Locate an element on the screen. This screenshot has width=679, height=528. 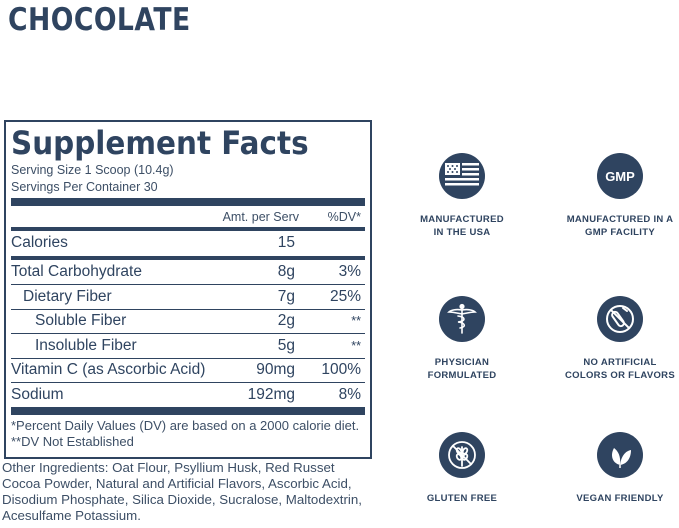
badge-no-artificial: NO ARTIFICIAL COLORS OR FLAVORS is located at coordinates (614, 339).